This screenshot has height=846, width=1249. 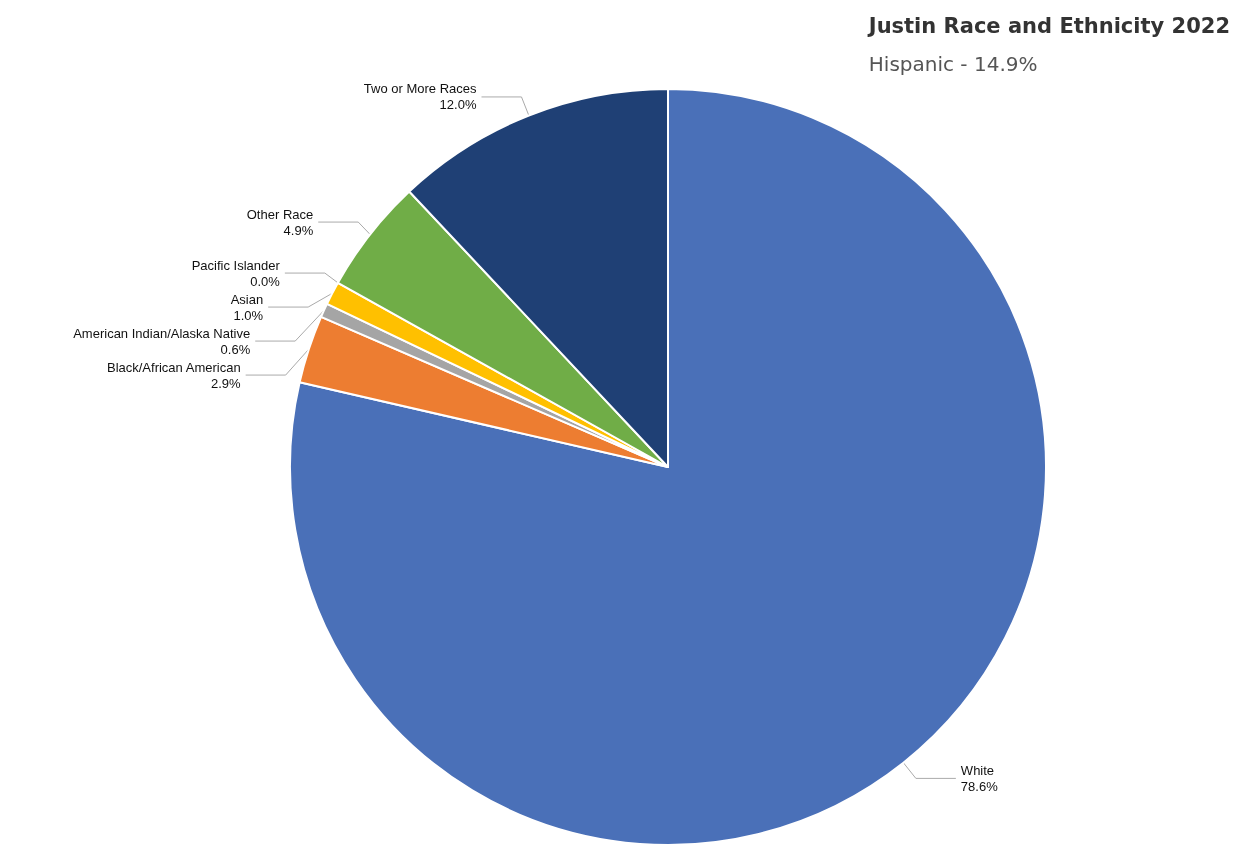 I want to click on data-label: 12.0%, so click(x=458, y=105).